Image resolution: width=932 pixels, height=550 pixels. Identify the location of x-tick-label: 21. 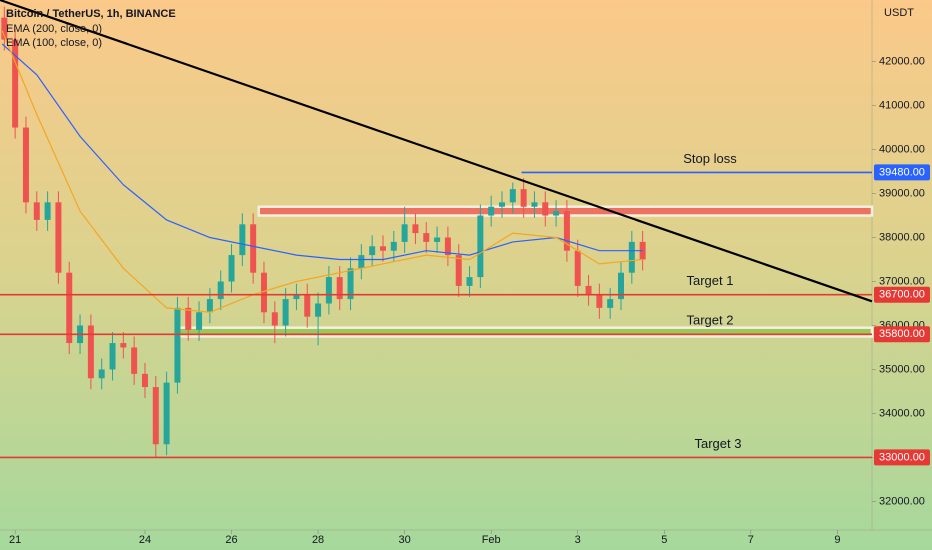
(15, 540).